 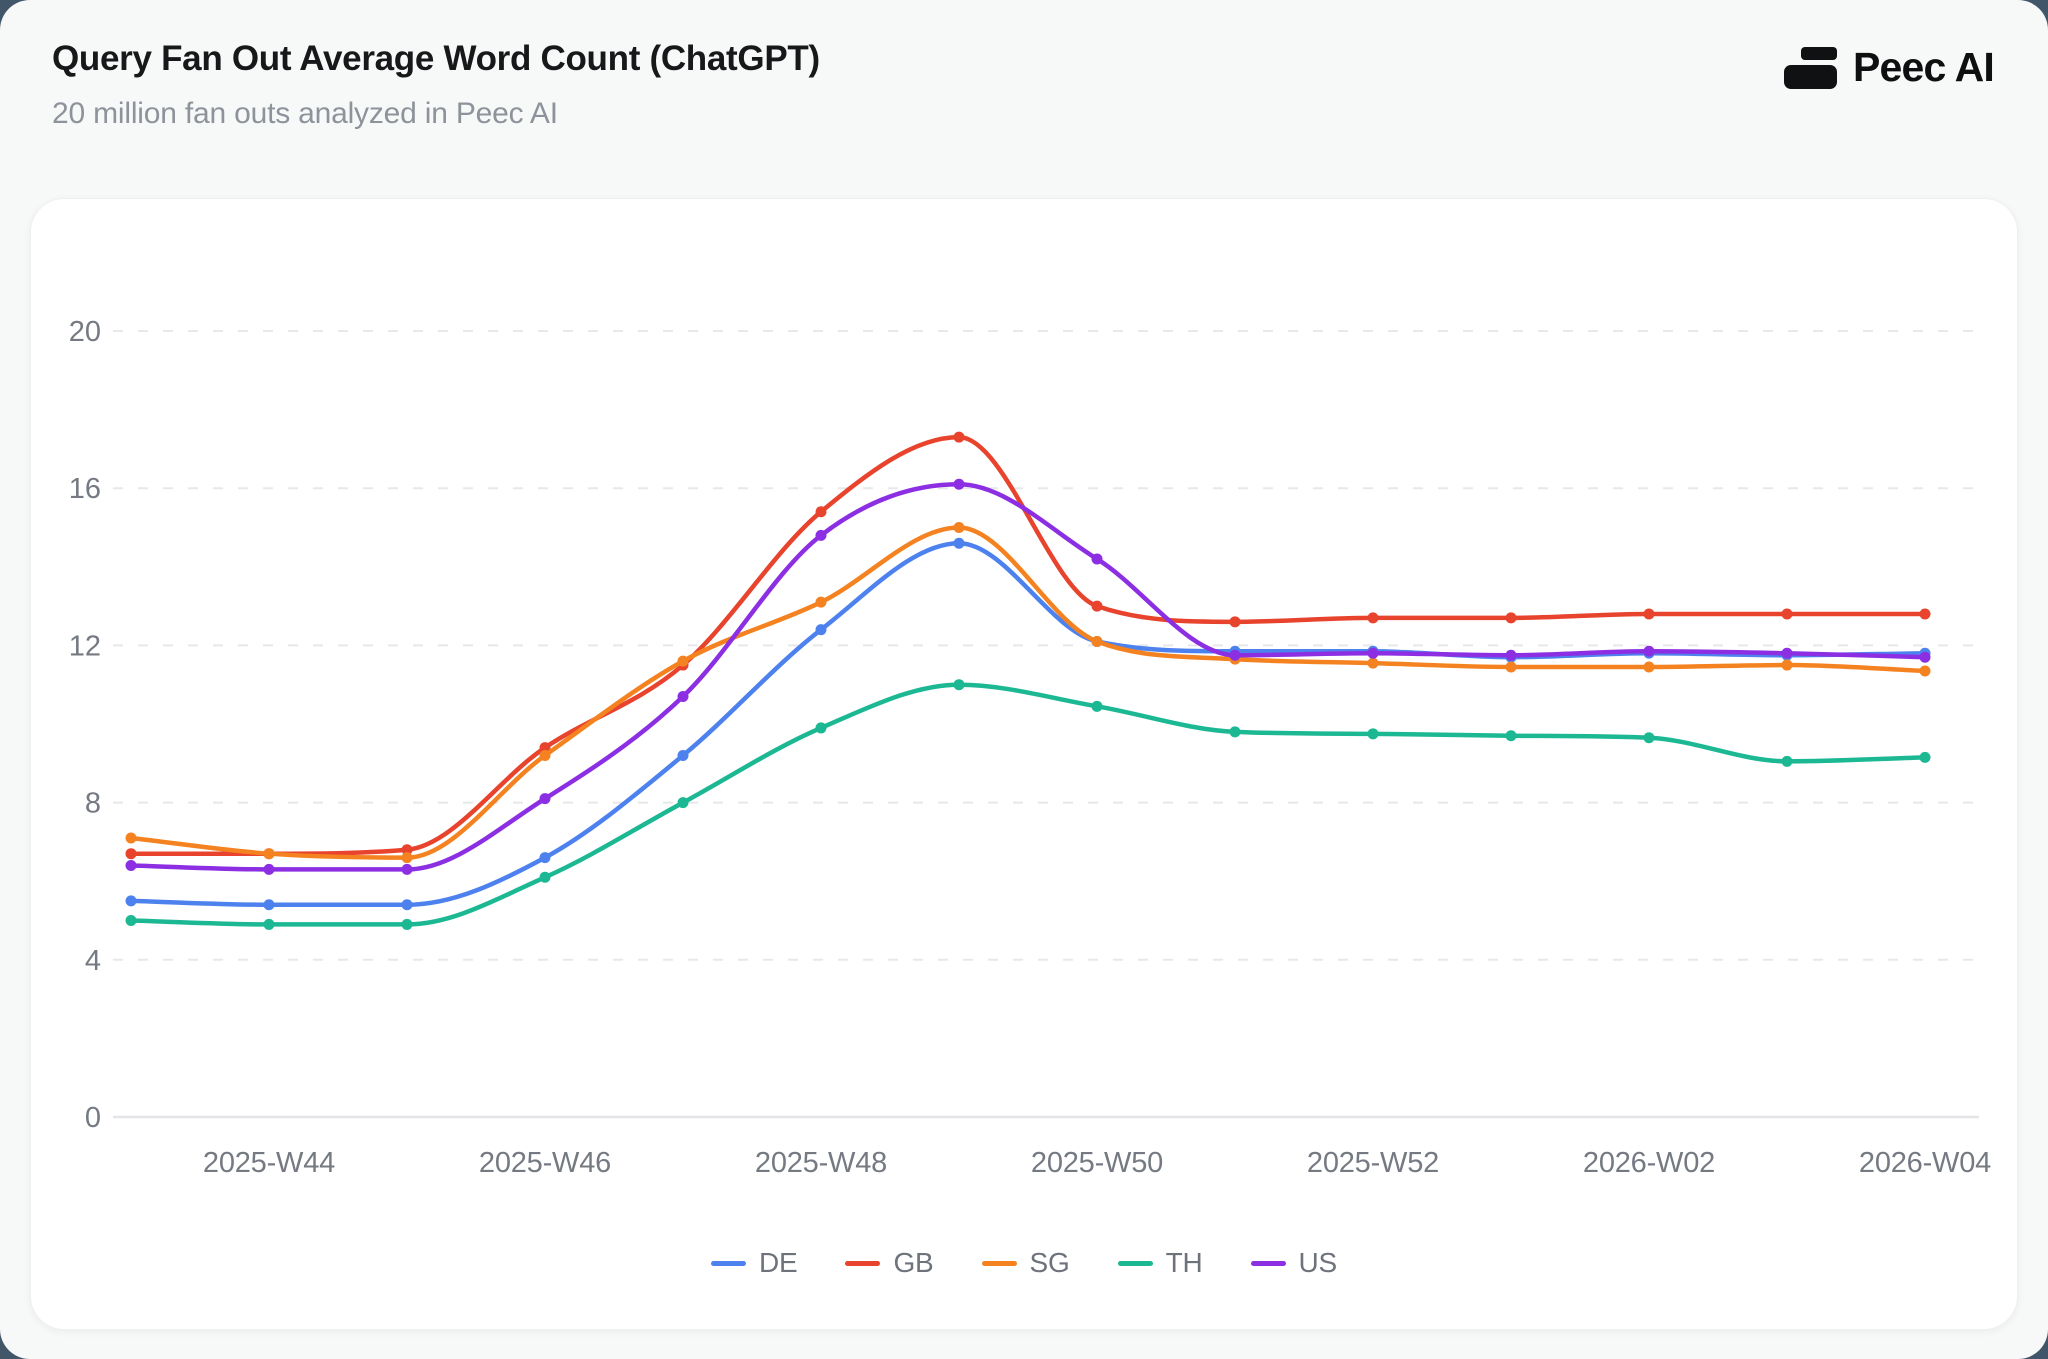 What do you see at coordinates (93, 804) in the screenshot?
I see `y-tick-label: 8` at bounding box center [93, 804].